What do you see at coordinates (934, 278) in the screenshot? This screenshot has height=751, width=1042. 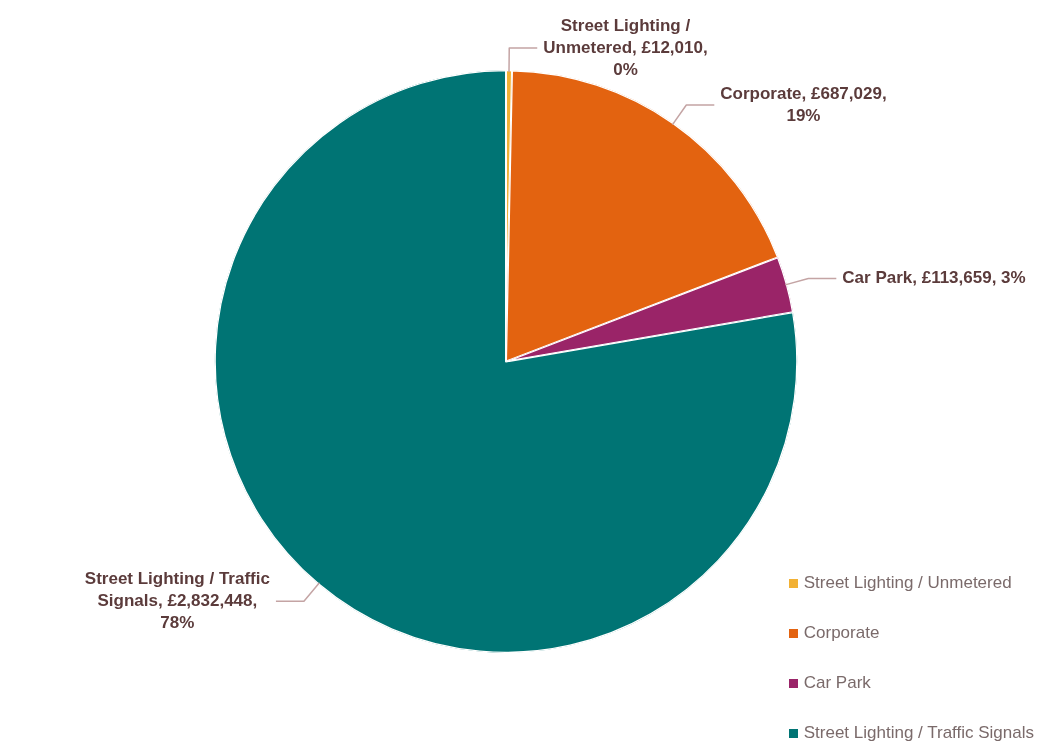 I see `category-label: Car Park, £113,659, 3%` at bounding box center [934, 278].